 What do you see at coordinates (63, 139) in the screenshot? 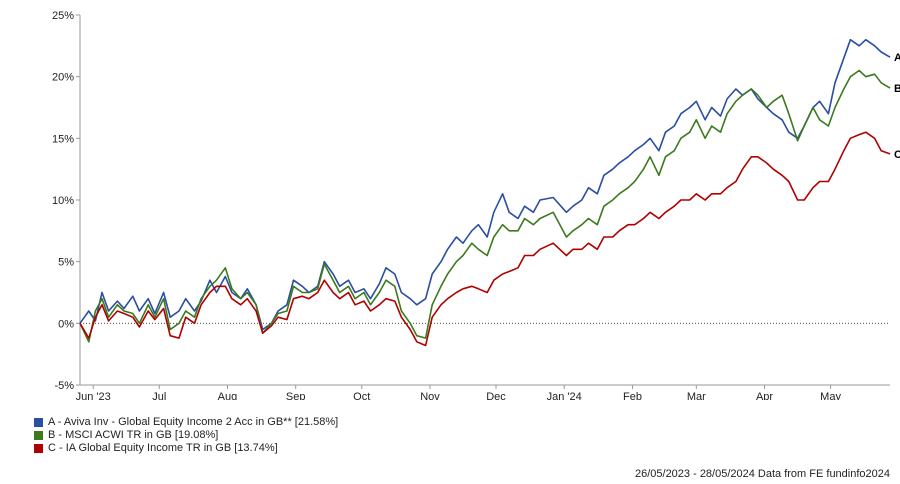
I see `y-tick-label: 15%` at bounding box center [63, 139].